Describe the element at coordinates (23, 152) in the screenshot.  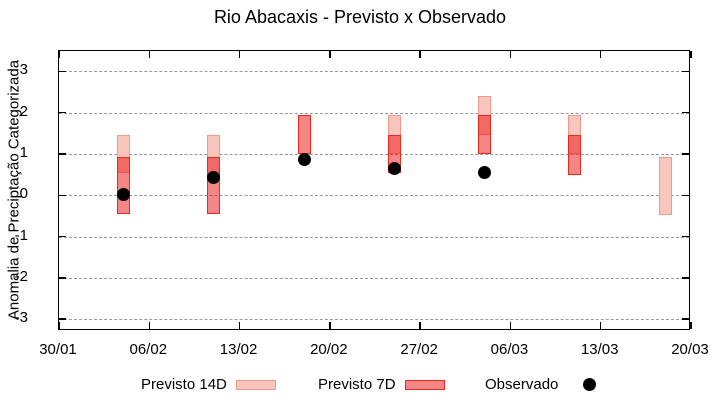
I see `y-tick-label: 1` at that location.